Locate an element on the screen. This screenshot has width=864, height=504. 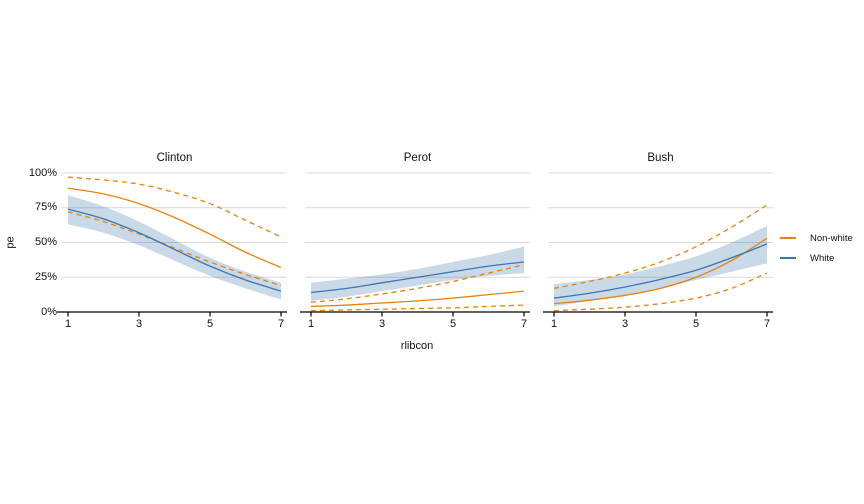
facet-title-clinton: Clinton is located at coordinates (174, 158).